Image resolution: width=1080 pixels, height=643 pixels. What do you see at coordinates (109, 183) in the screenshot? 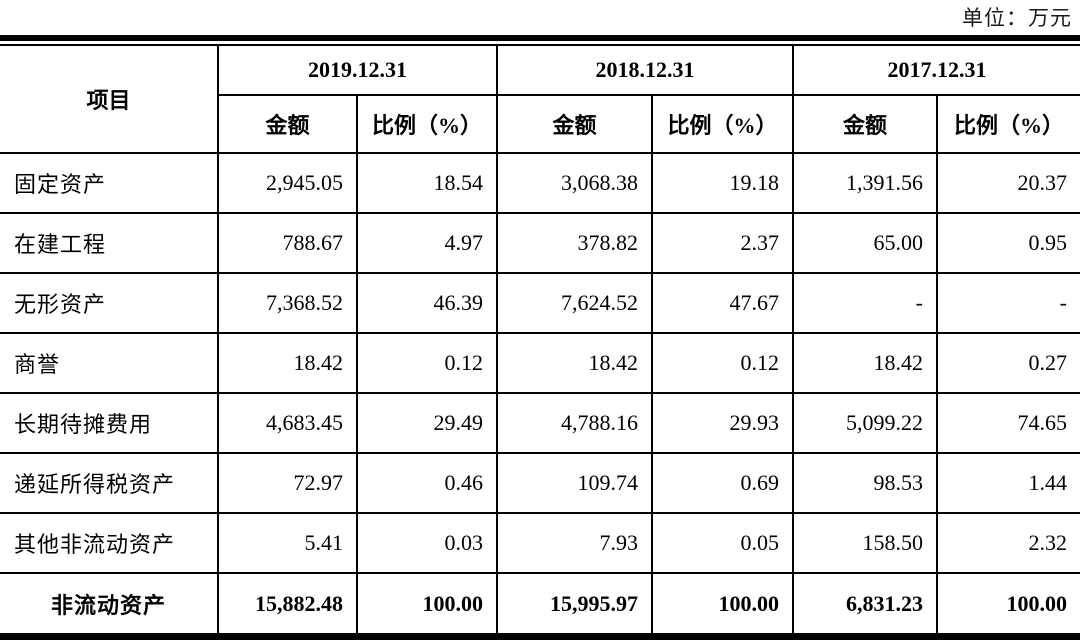
I see `row-label: 固定资产` at bounding box center [109, 183].